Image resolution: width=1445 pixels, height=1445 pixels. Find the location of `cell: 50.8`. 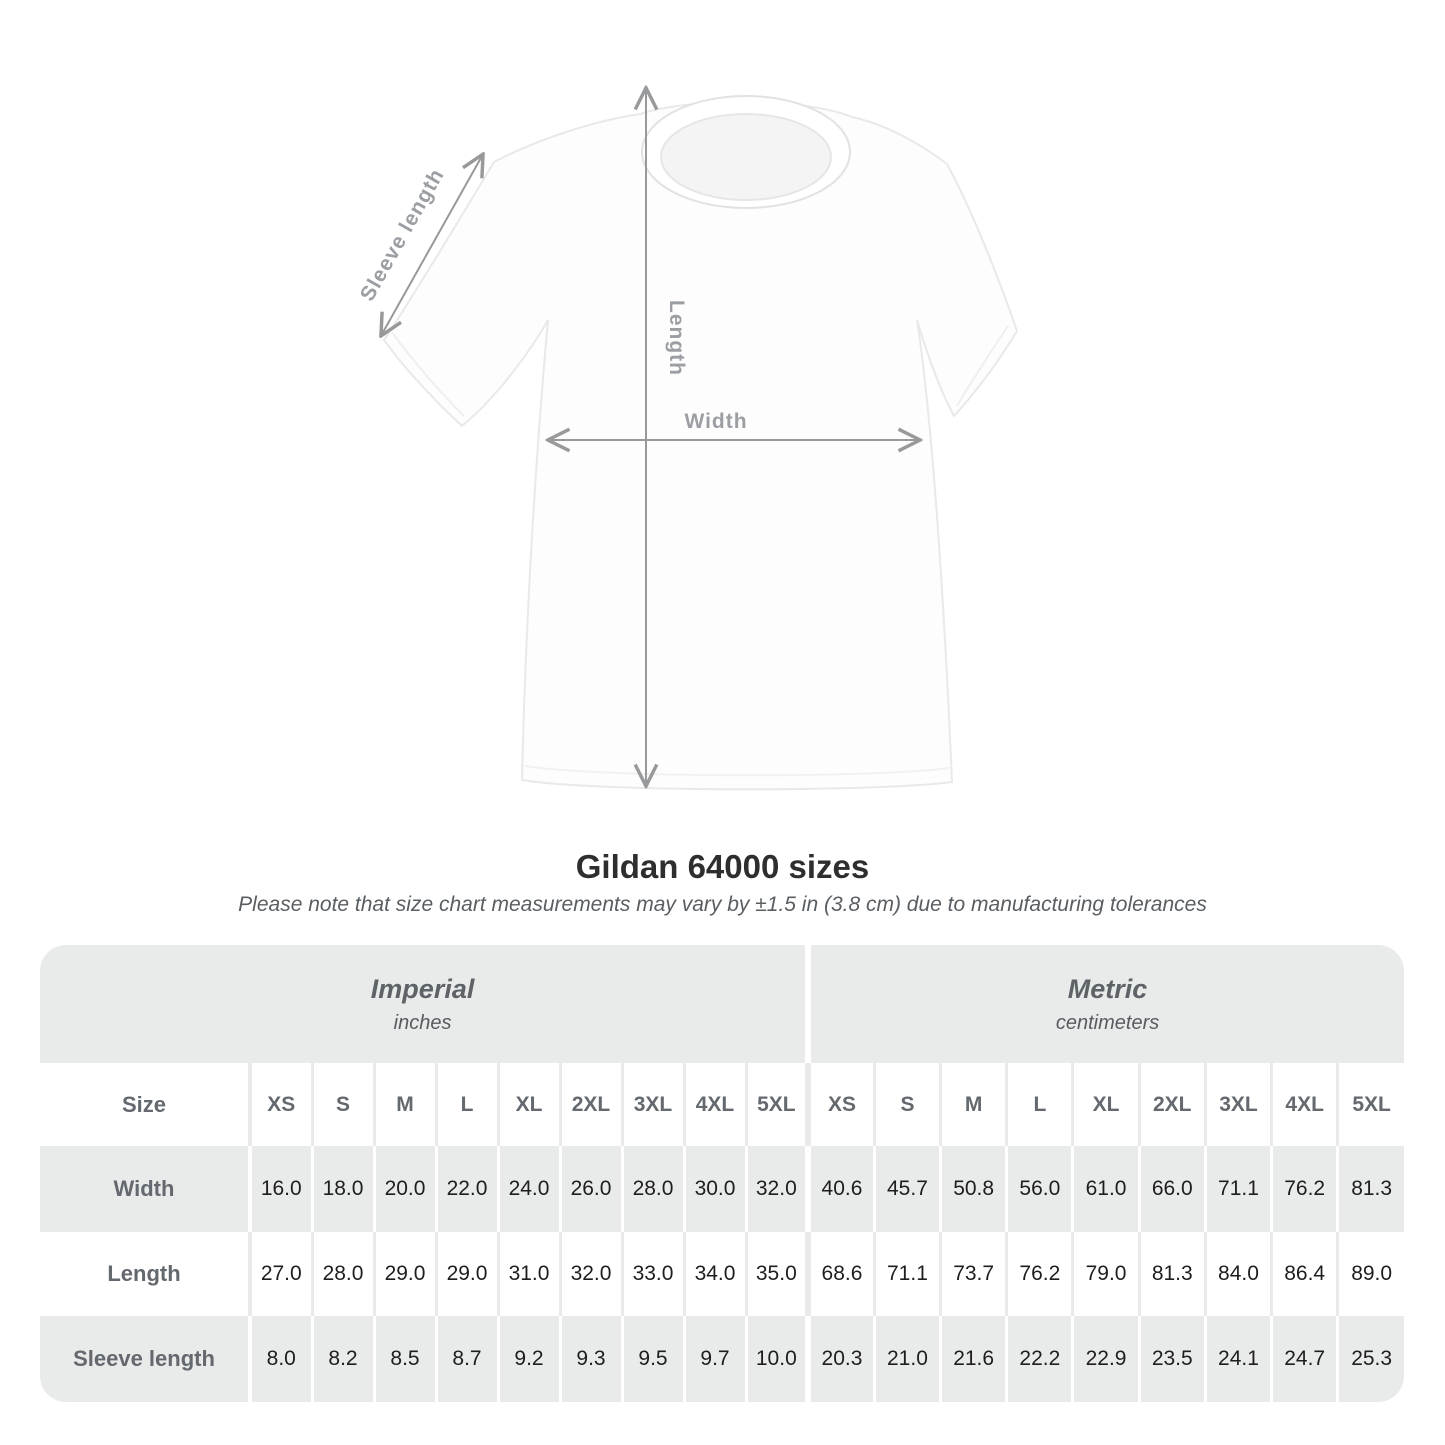

cell: 50.8 is located at coordinates (973, 1189).